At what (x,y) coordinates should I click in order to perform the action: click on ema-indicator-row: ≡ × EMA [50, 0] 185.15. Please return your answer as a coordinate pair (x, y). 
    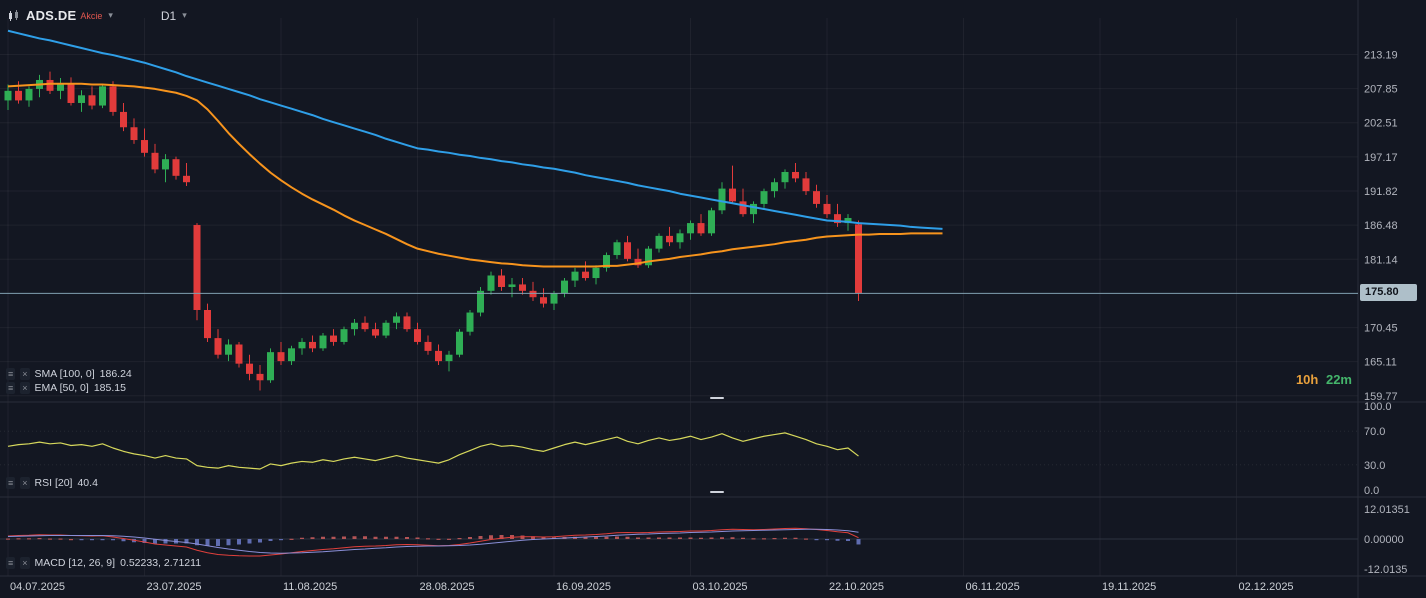
    Looking at the image, I should click on (66, 388).